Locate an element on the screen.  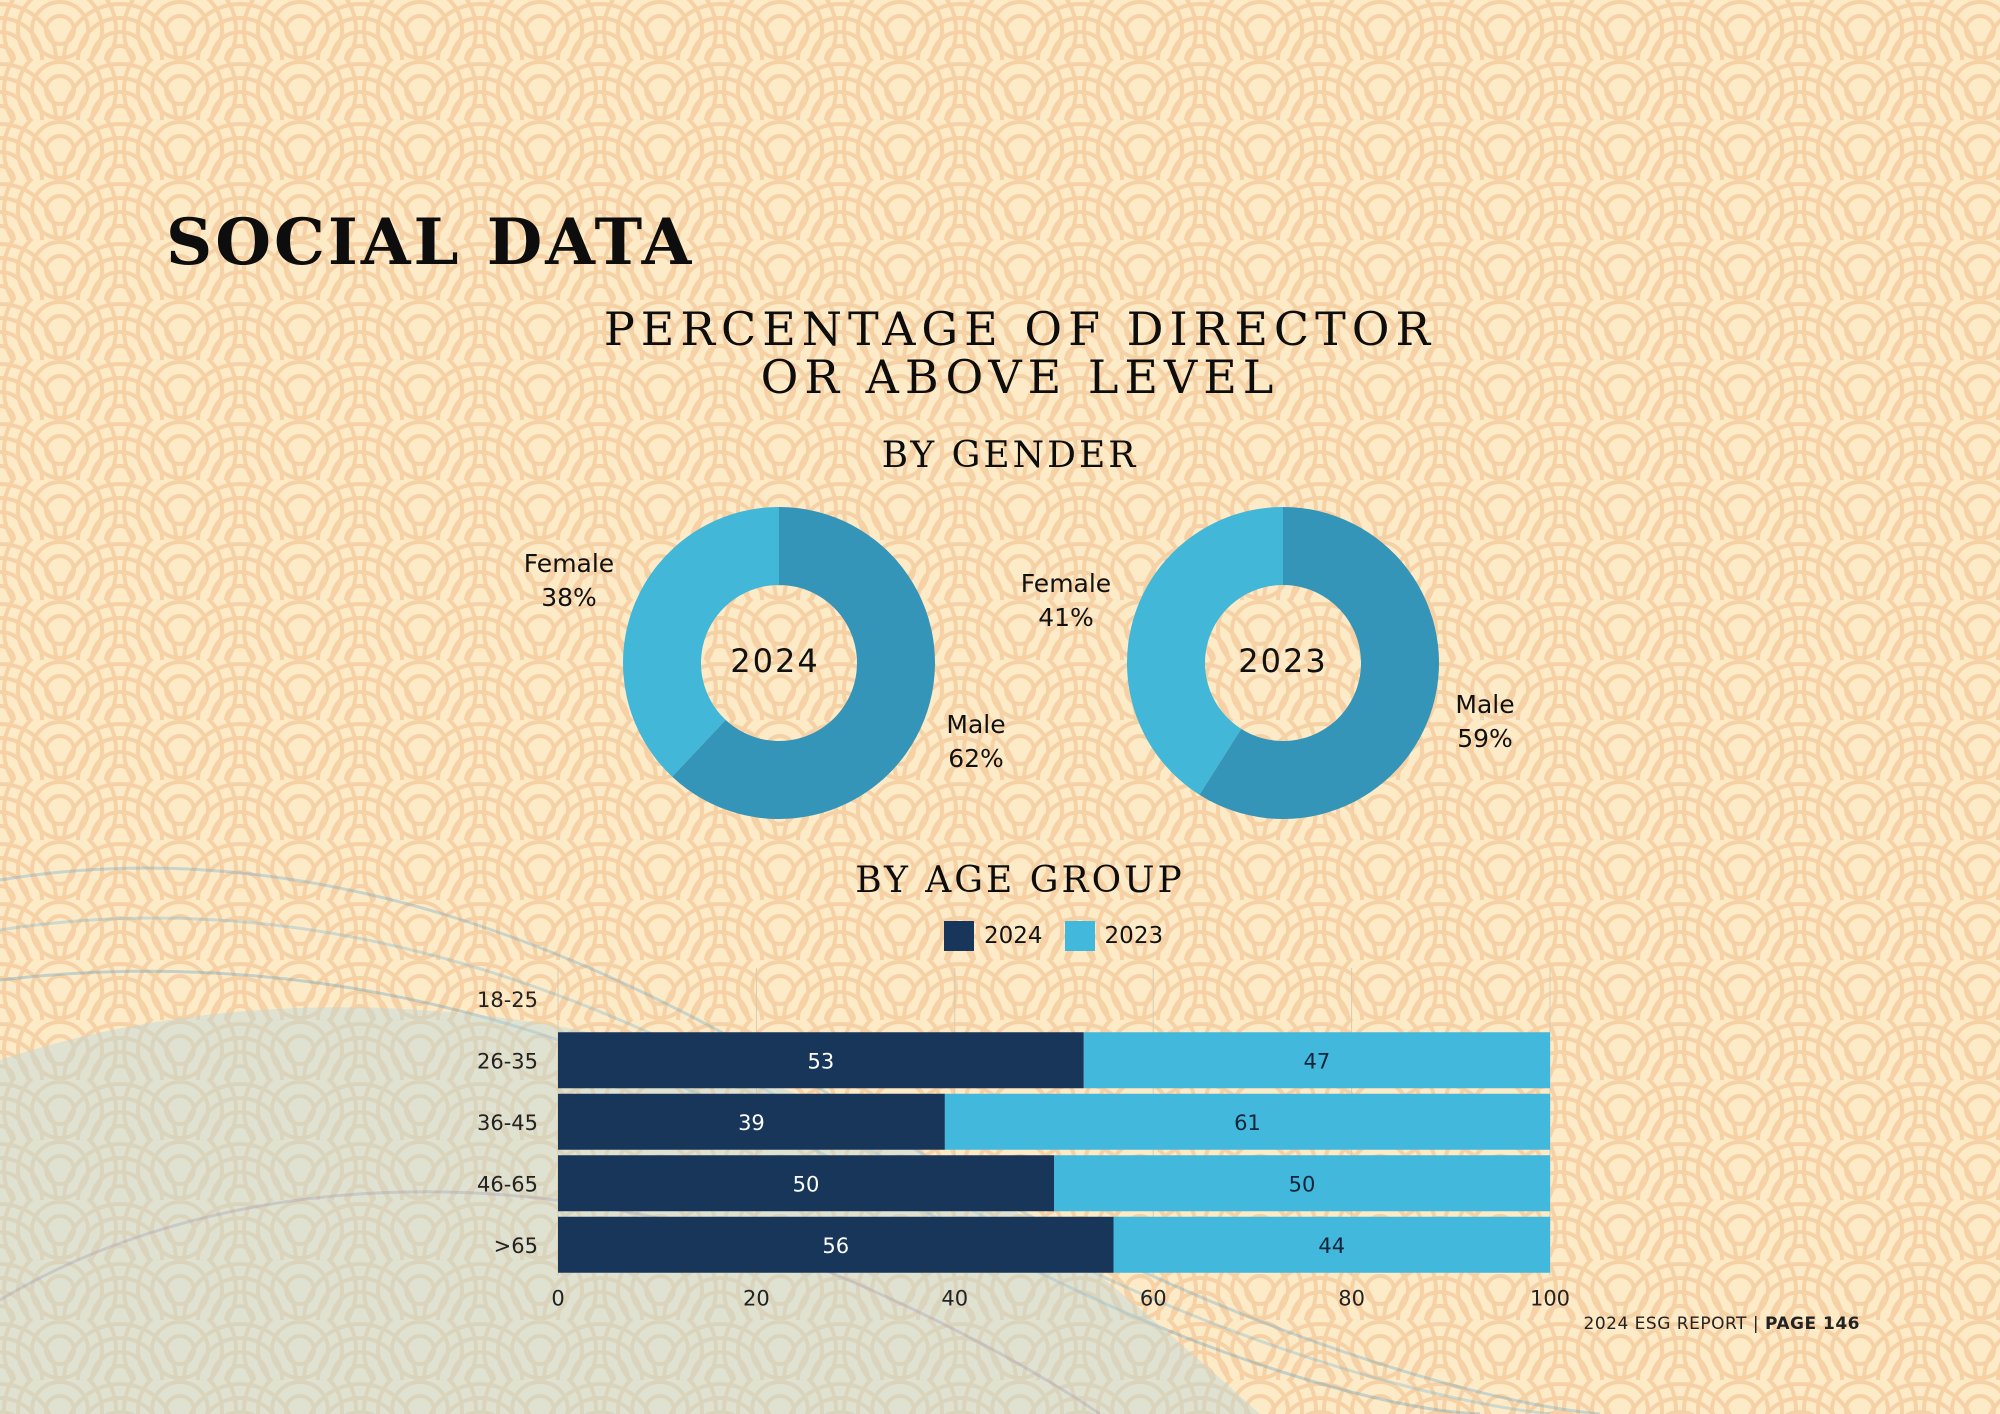
chart-main-title: PERCENTAGE OF DIRECTOR OR ABOVE LEVEL is located at coordinates (1020, 353).